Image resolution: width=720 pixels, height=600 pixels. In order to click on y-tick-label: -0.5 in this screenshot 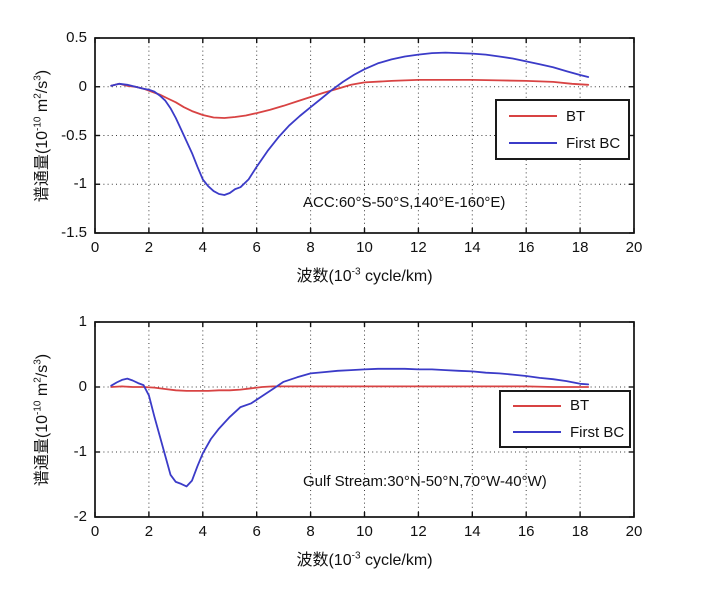, I will do `click(74, 135)`.